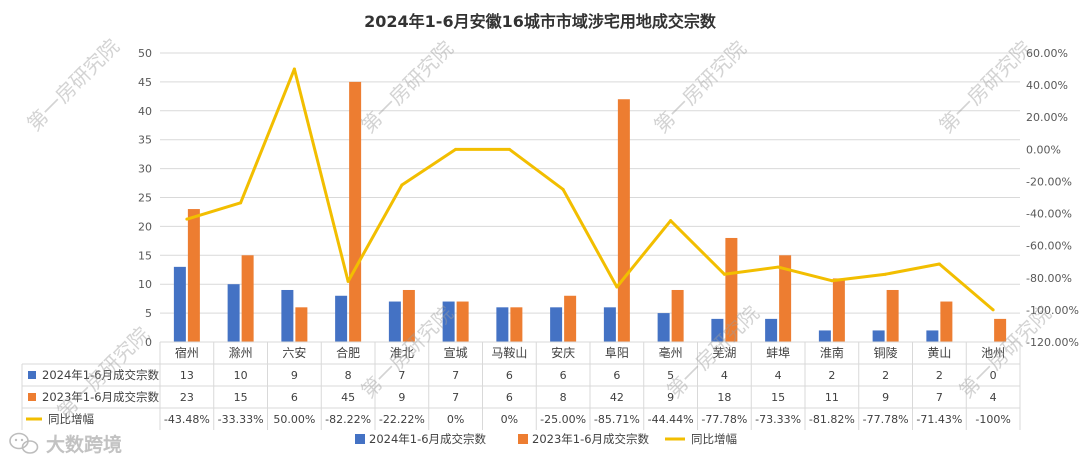 This screenshot has height=469, width=1080. Describe the element at coordinates (241, 397) in the screenshot. I see `table-cell: 15` at that location.